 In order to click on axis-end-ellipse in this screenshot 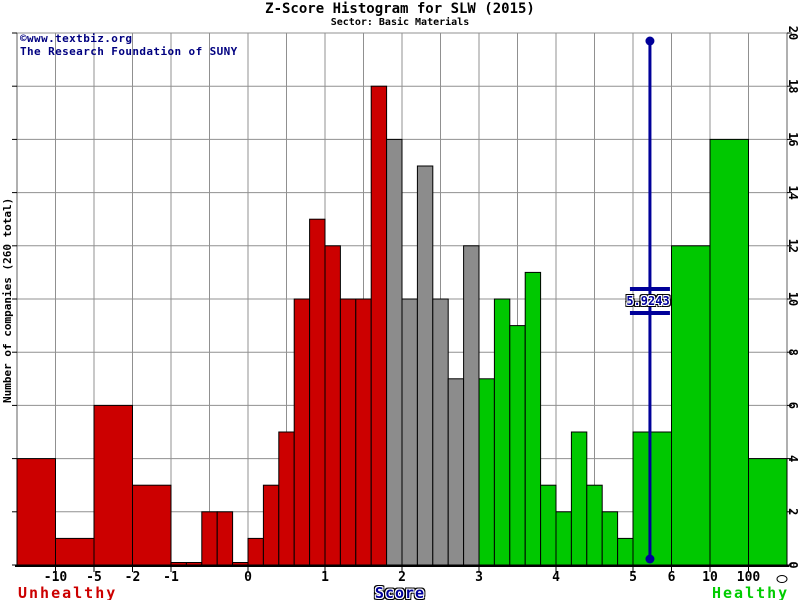, I will do `click(782, 579)`.